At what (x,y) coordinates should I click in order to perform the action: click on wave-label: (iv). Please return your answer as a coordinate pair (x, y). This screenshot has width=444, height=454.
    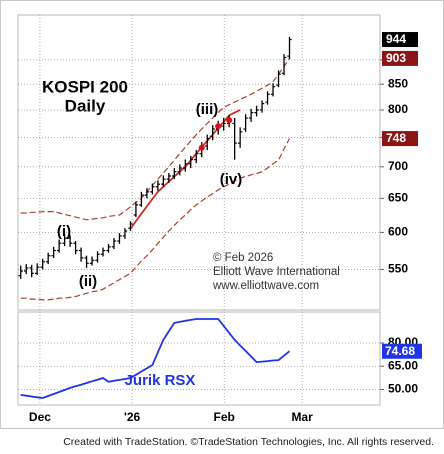
    Looking at the image, I should click on (231, 179).